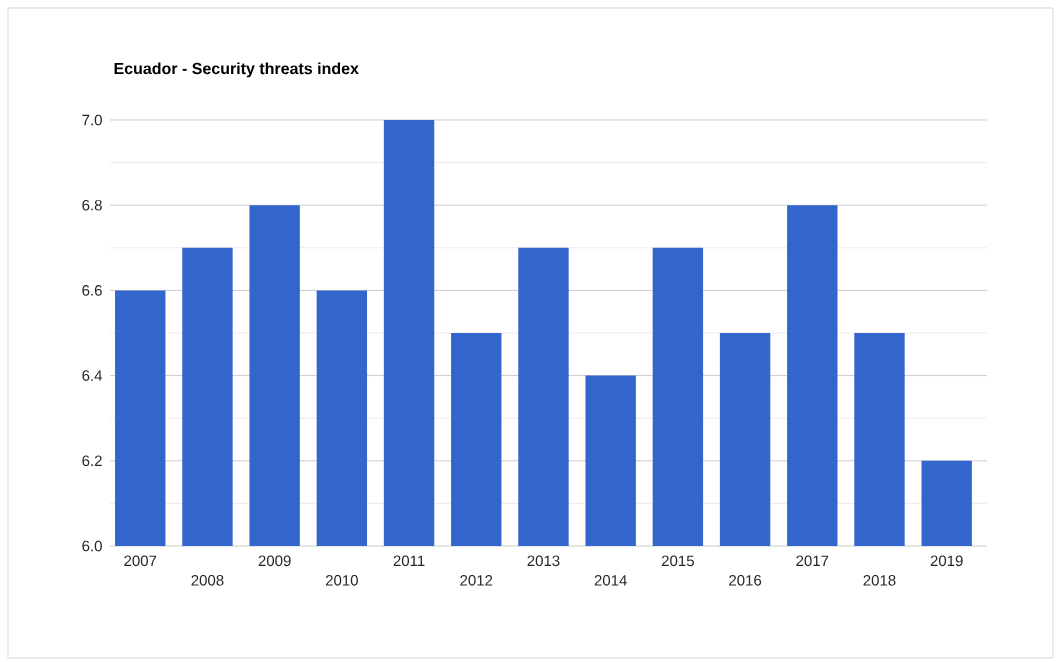 Image resolution: width=1057 pixels, height=662 pixels. I want to click on x-tick-label: 2008, so click(207, 580).